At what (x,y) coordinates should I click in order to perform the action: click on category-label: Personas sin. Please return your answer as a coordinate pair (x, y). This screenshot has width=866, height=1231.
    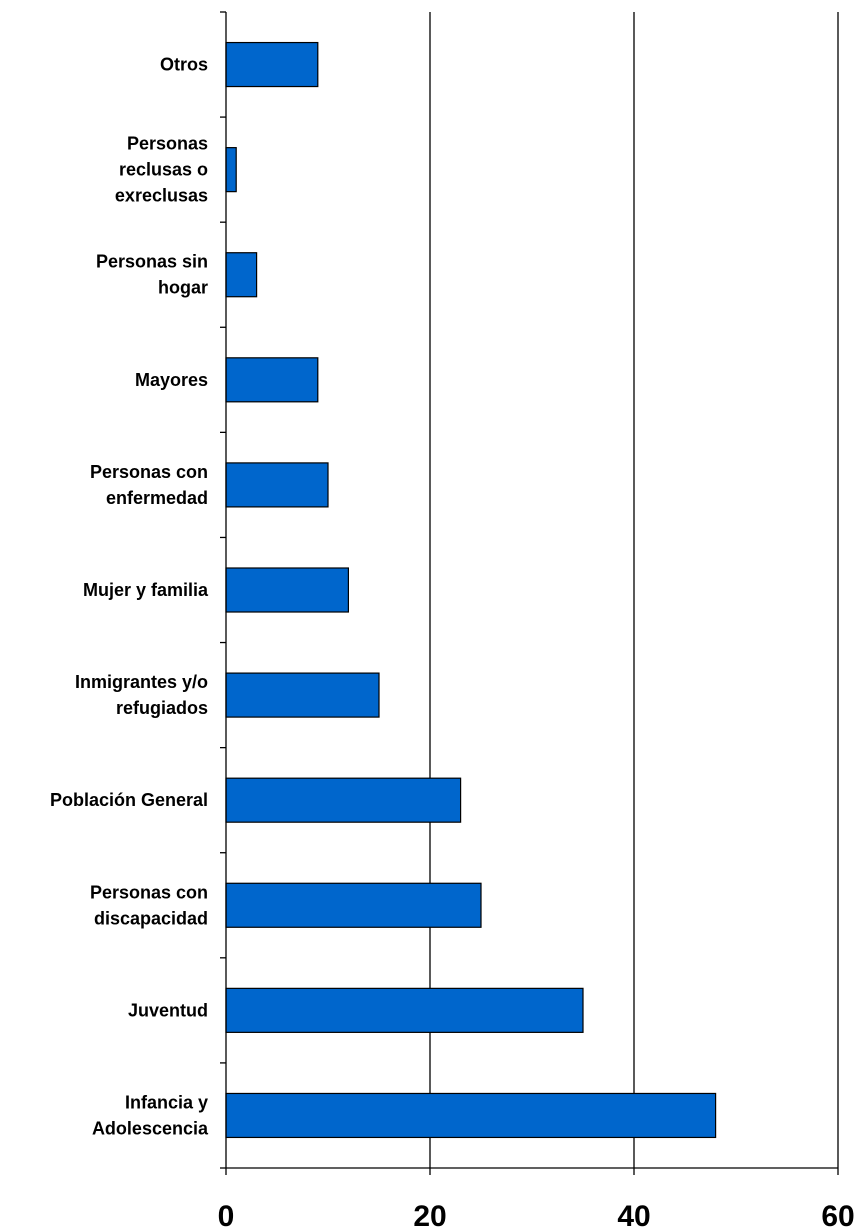
    Looking at the image, I should click on (152, 262).